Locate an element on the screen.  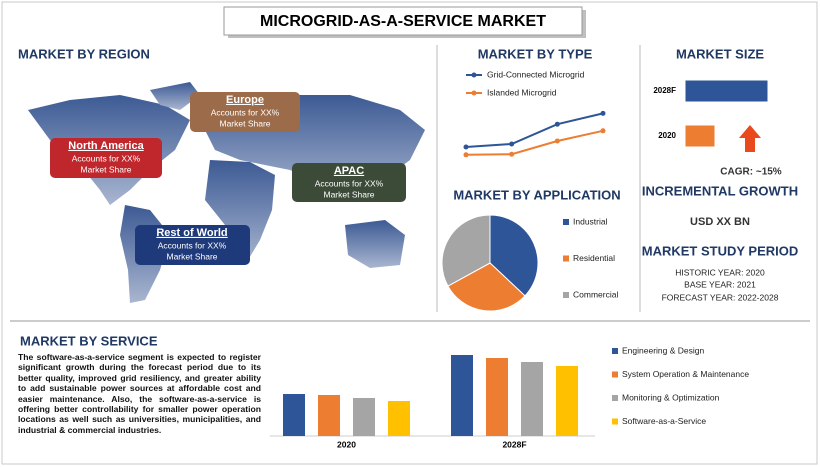
legend-label: Residential is located at coordinates (594, 258).